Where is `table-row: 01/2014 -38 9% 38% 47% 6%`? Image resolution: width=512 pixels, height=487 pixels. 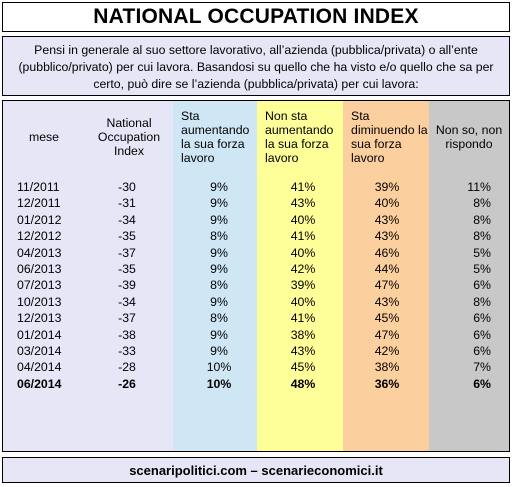 table-row: 01/2014 -38 9% 38% 47% 6% is located at coordinates (256, 335).